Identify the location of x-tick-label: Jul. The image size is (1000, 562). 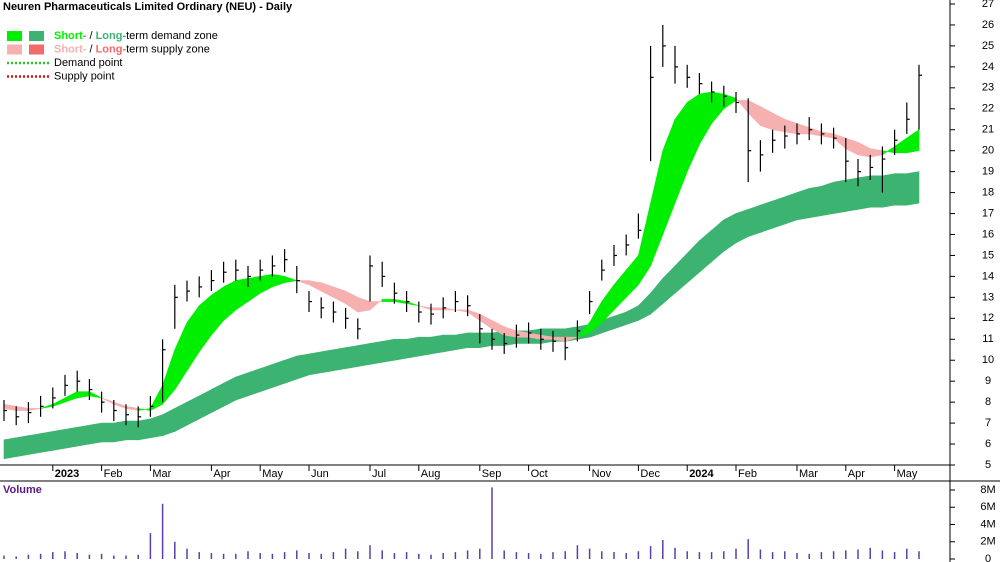
(379, 474).